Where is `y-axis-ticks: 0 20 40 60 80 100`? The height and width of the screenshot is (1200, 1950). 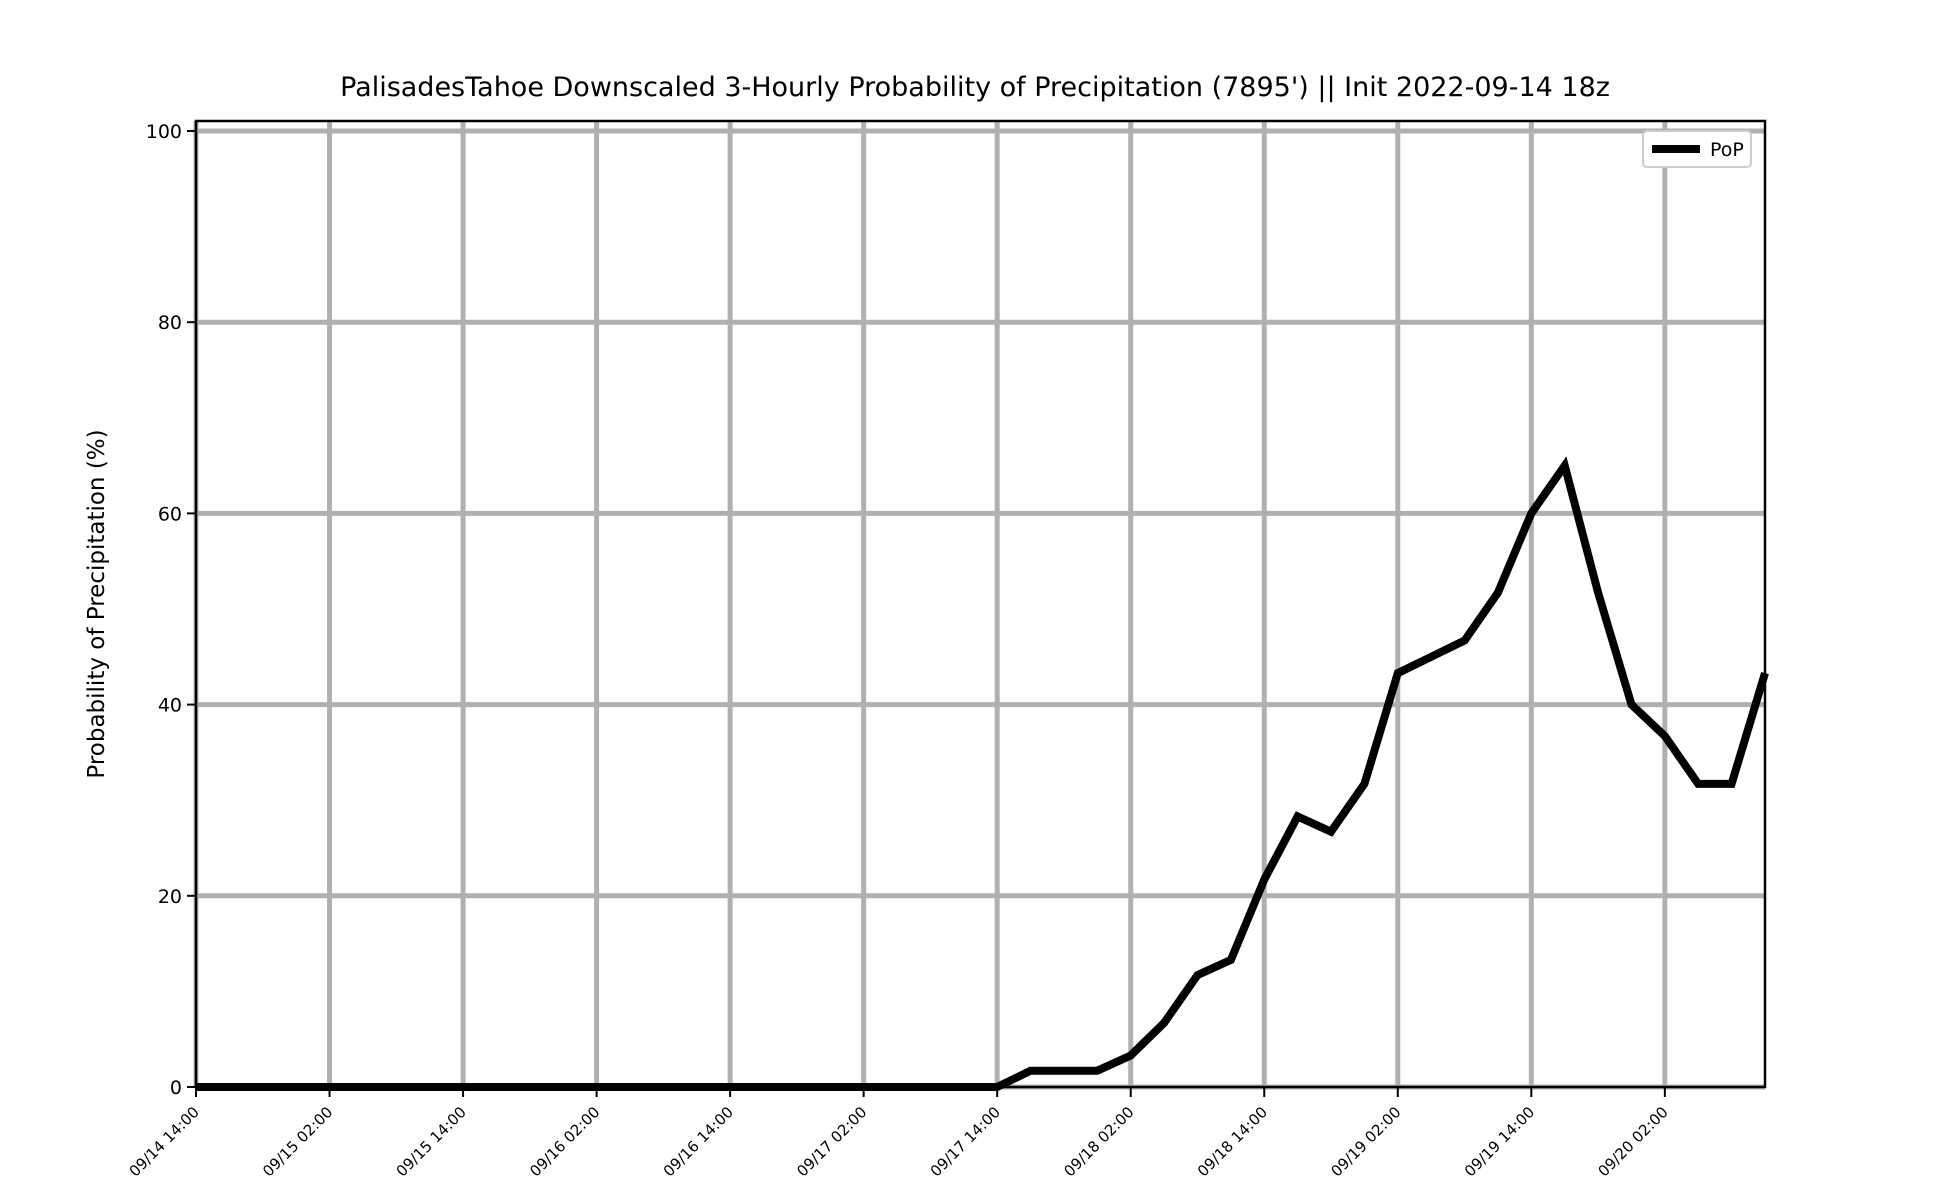 y-axis-ticks: 0 20 40 60 80 100 is located at coordinates (171, 610).